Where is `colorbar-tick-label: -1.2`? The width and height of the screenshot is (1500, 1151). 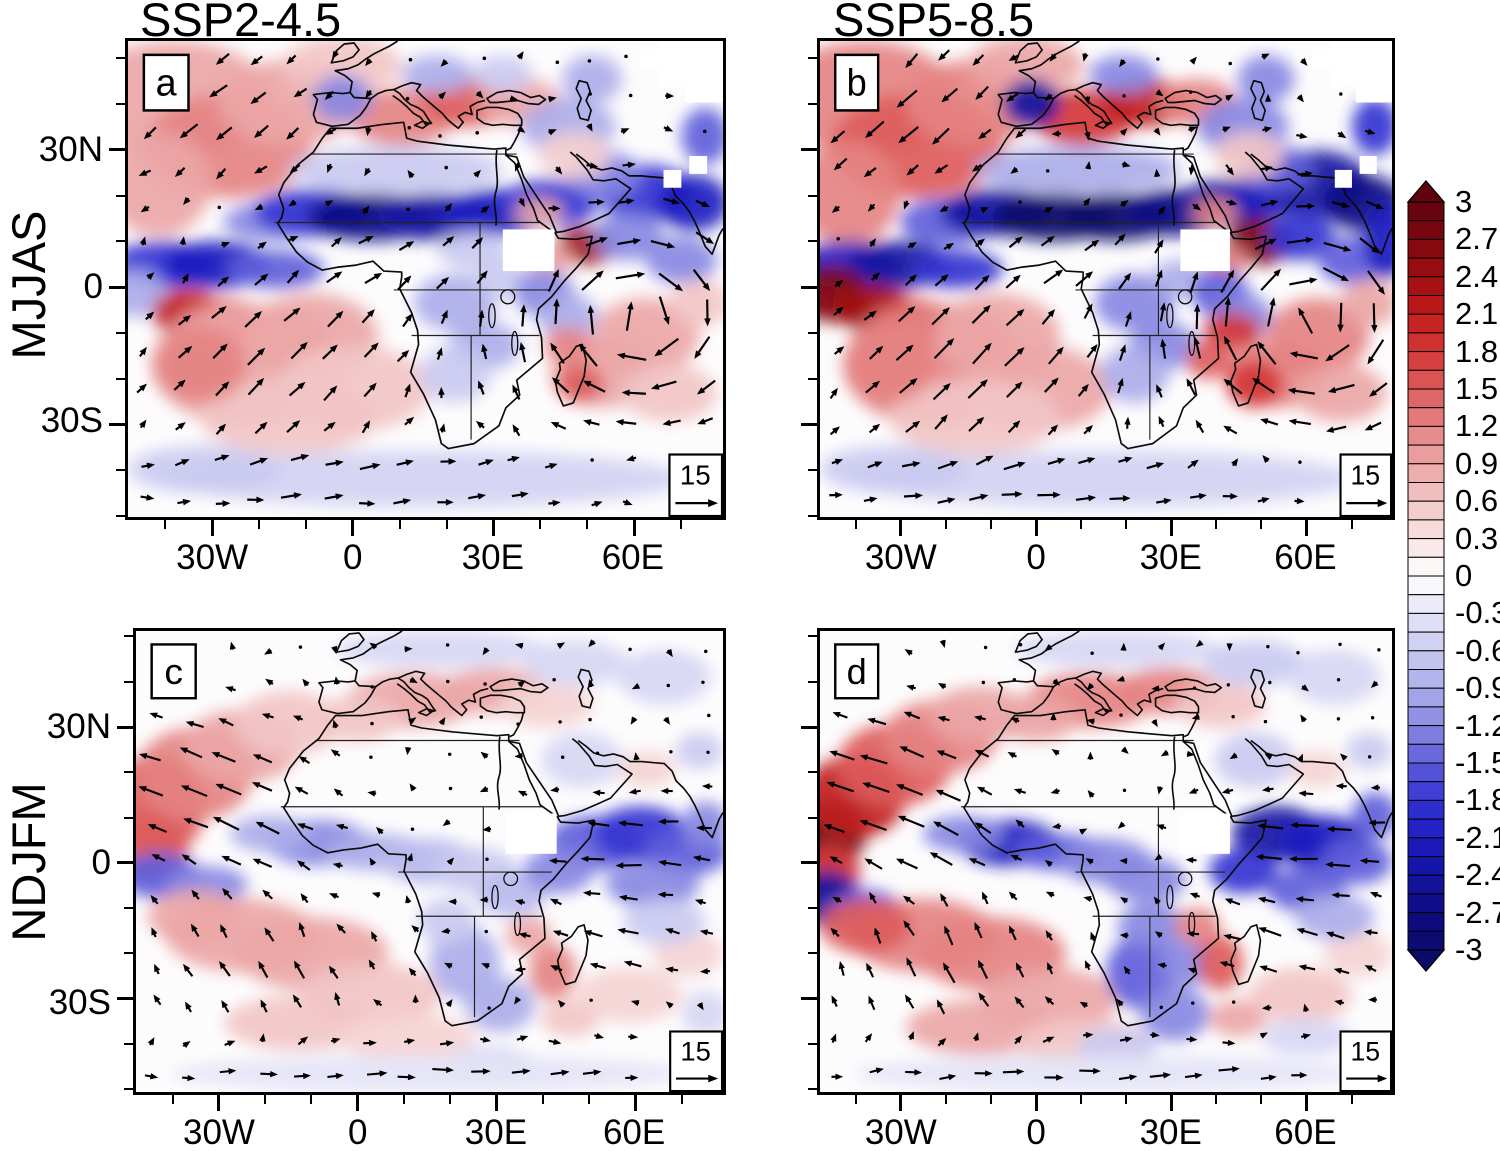 colorbar-tick-label: -1.2 is located at coordinates (1477, 725).